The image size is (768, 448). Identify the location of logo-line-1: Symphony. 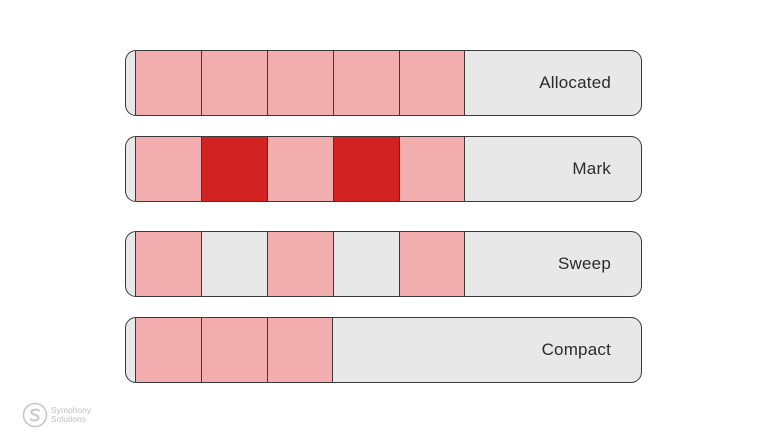
(71, 410).